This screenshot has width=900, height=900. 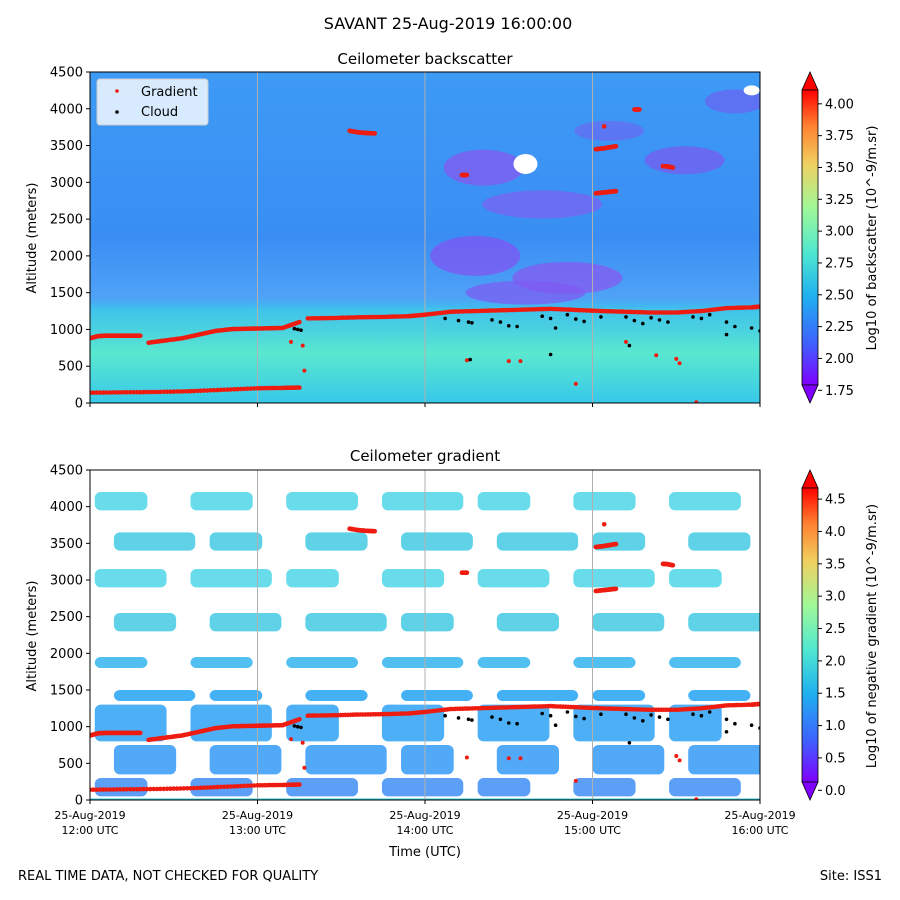 What do you see at coordinates (835, 791) in the screenshot?
I see `colorbar-tick-label: 0.0` at bounding box center [835, 791].